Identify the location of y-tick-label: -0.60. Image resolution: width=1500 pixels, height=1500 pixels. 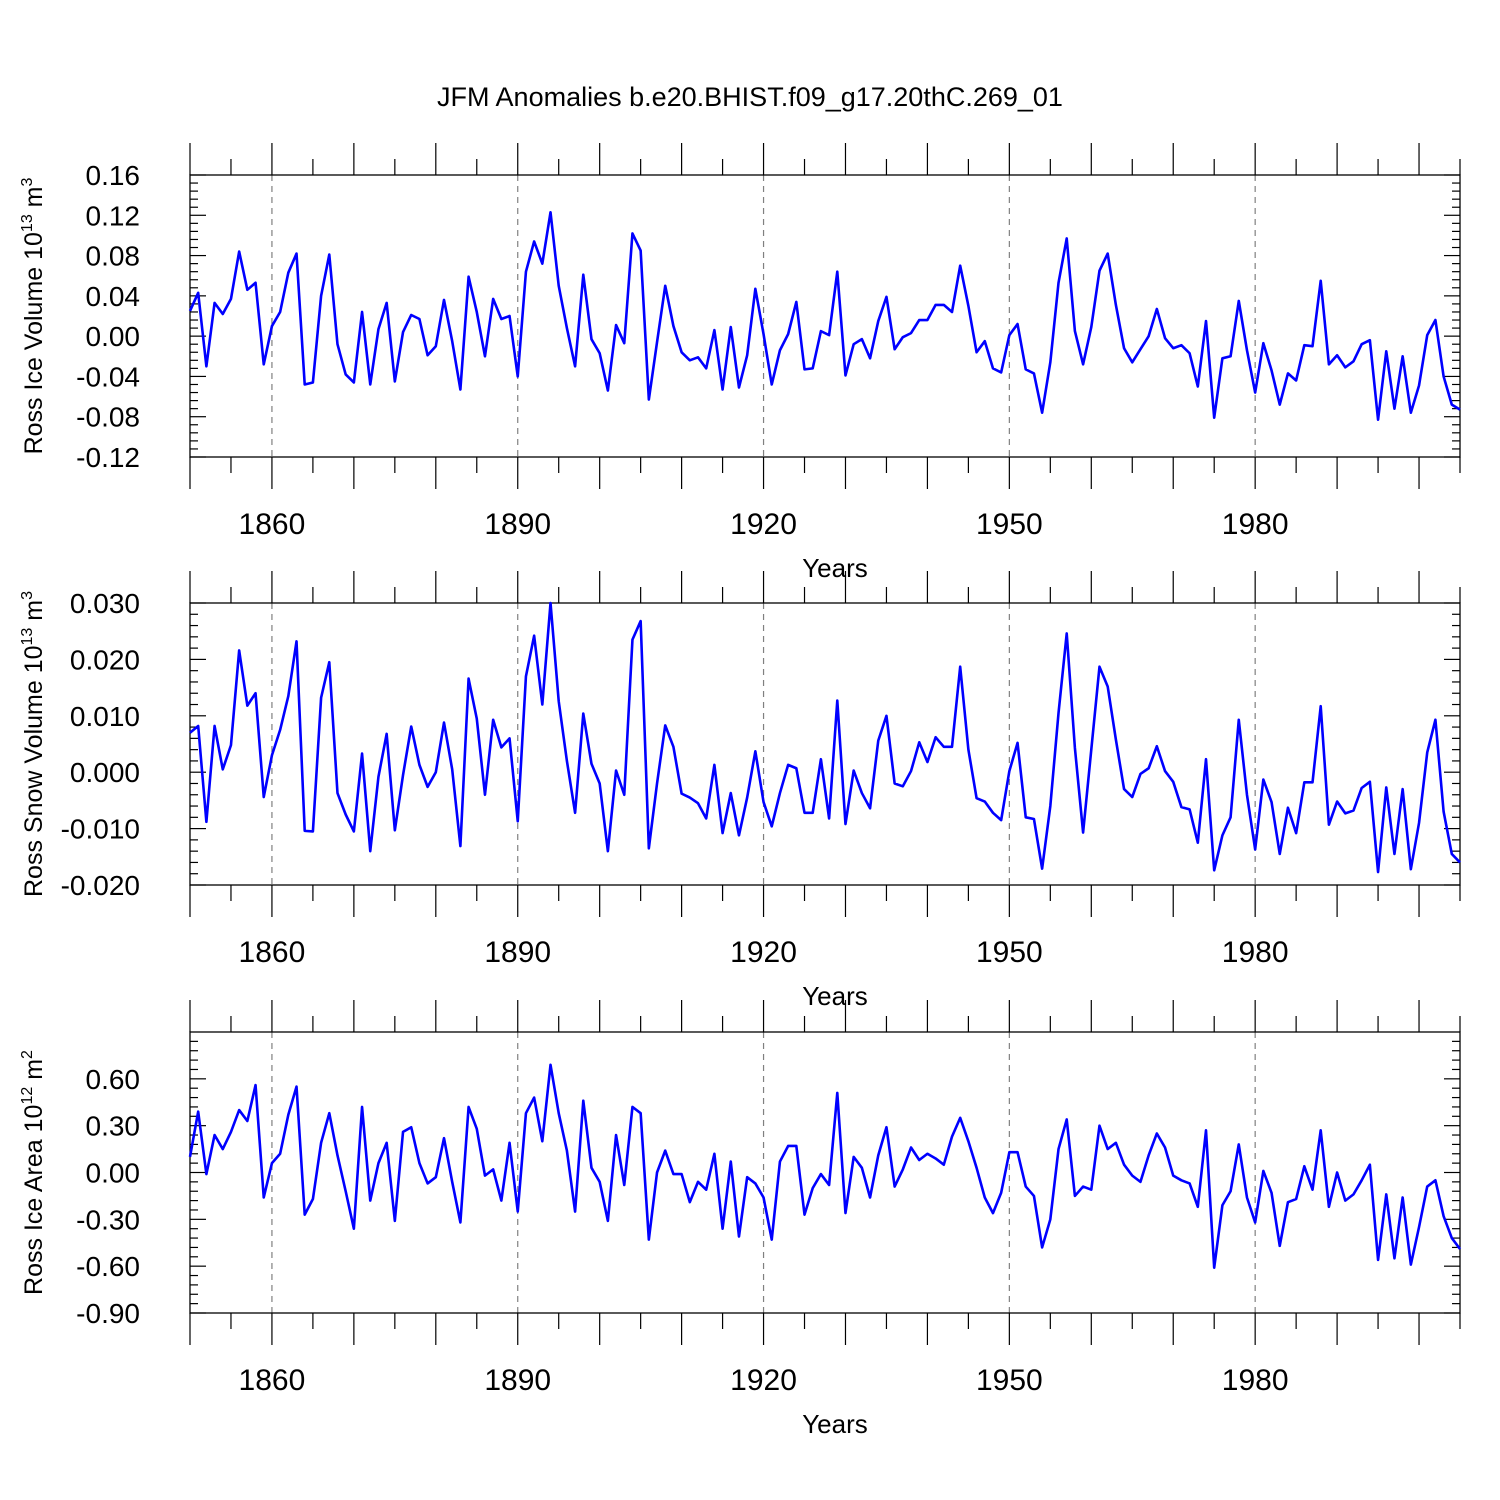
(108, 1266).